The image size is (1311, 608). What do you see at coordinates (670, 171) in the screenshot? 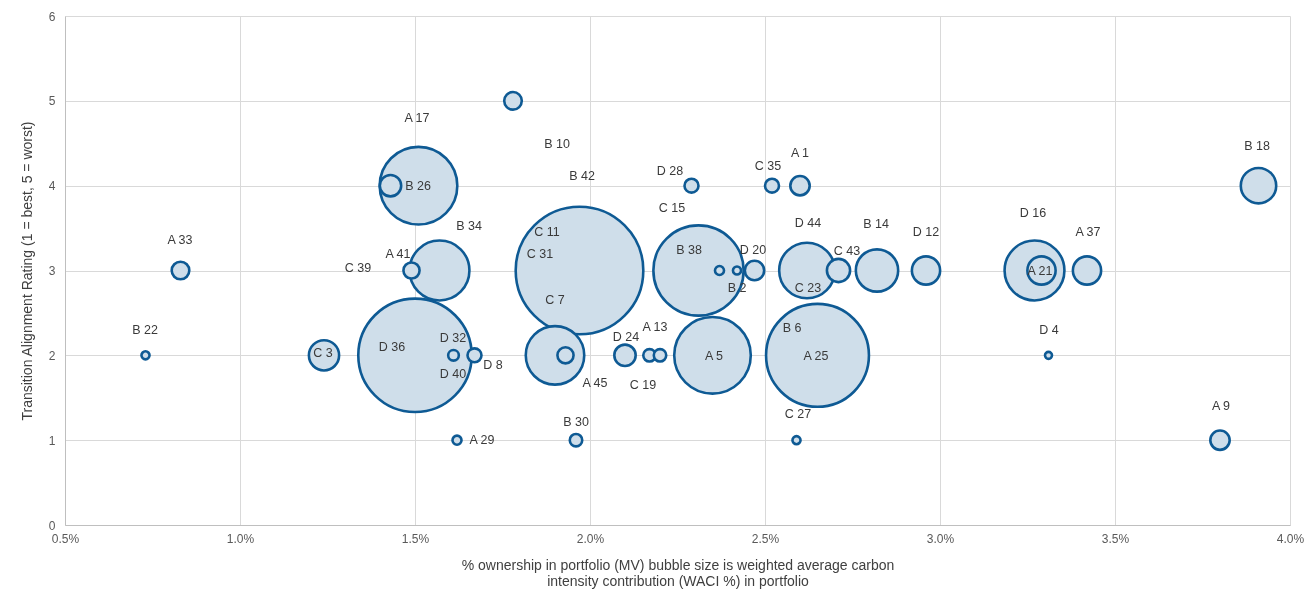
I see `data-label: D 28` at bounding box center [670, 171].